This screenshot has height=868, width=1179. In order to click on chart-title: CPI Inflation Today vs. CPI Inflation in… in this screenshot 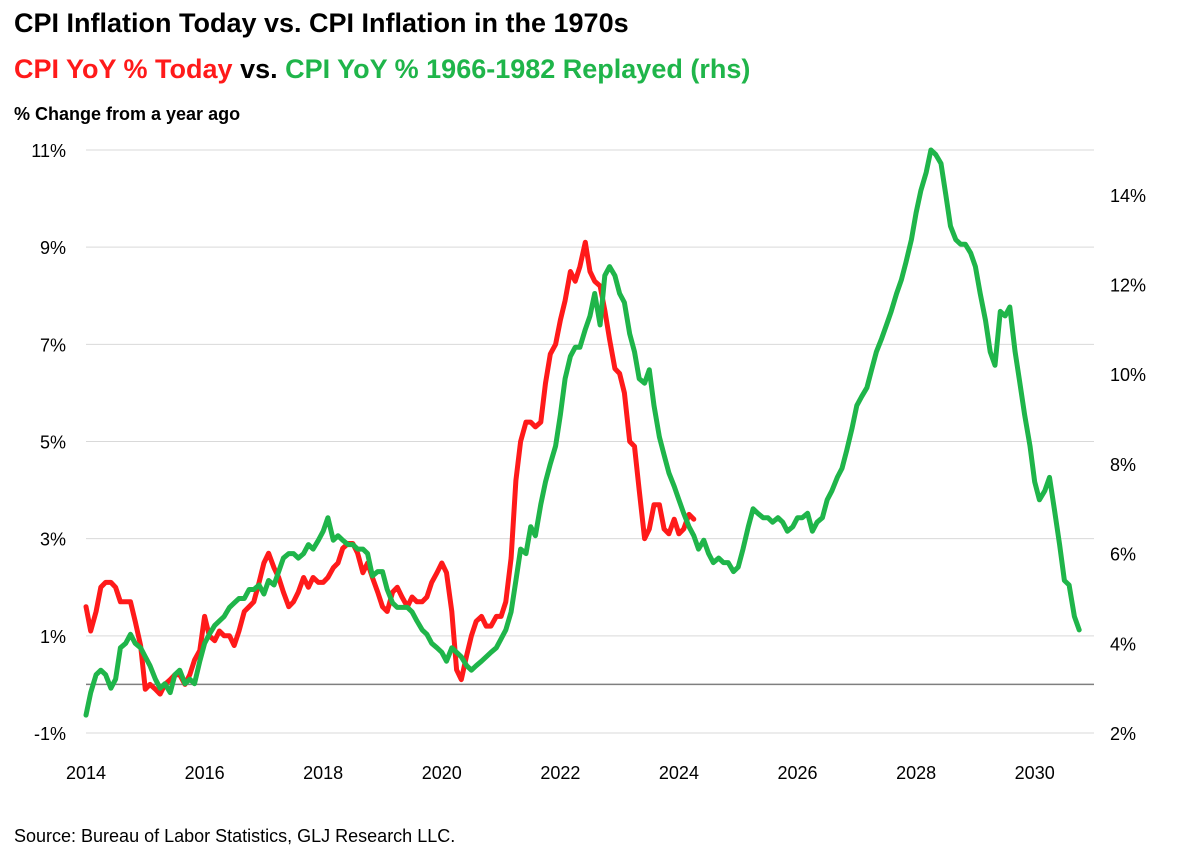, I will do `click(321, 23)`.